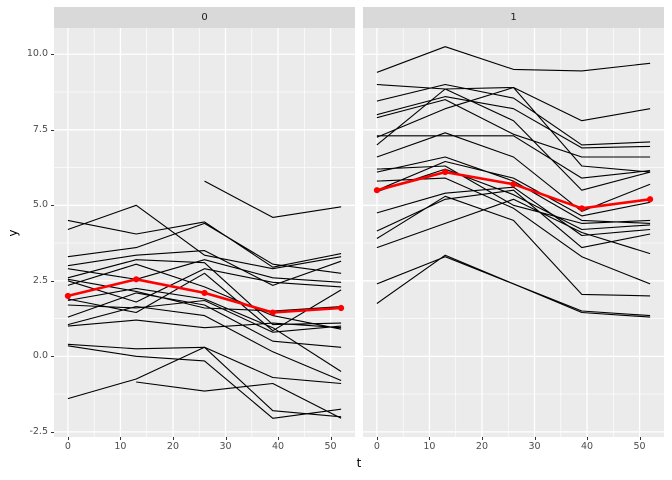 Image resolution: width=672 pixels, height=480 pixels. I want to click on y-tick-label: 5.0, so click(40, 205).